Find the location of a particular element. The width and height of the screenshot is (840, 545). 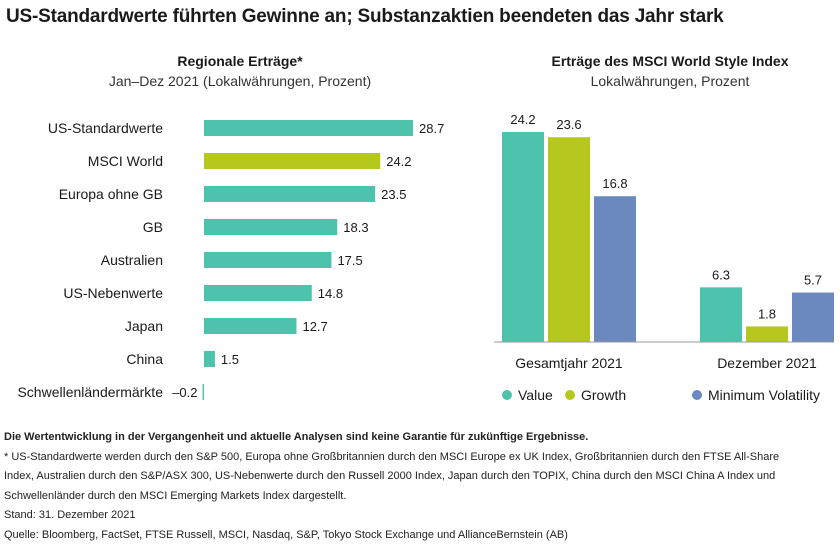

category-label: Schwellenländermärkte is located at coordinates (90, 392).